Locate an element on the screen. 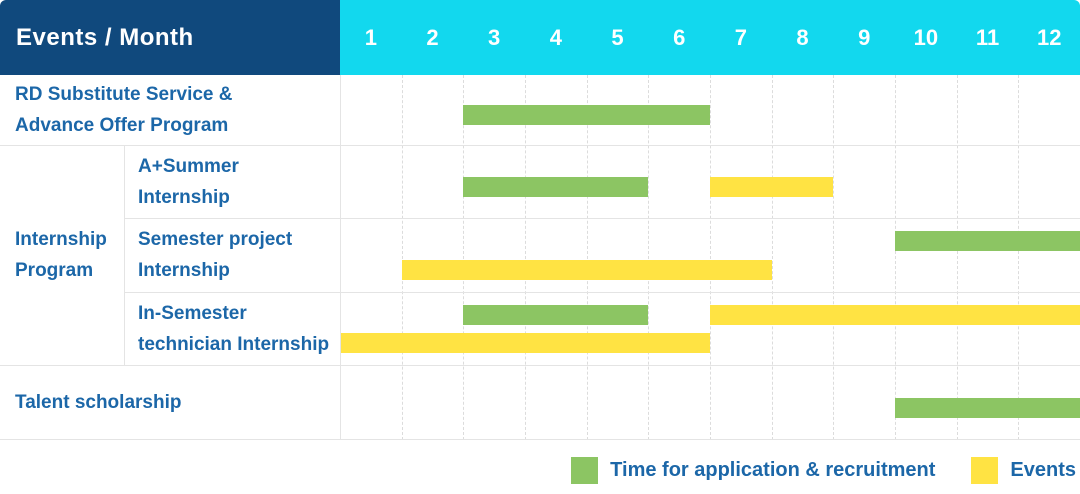  month-label-9: 9 is located at coordinates (864, 37).